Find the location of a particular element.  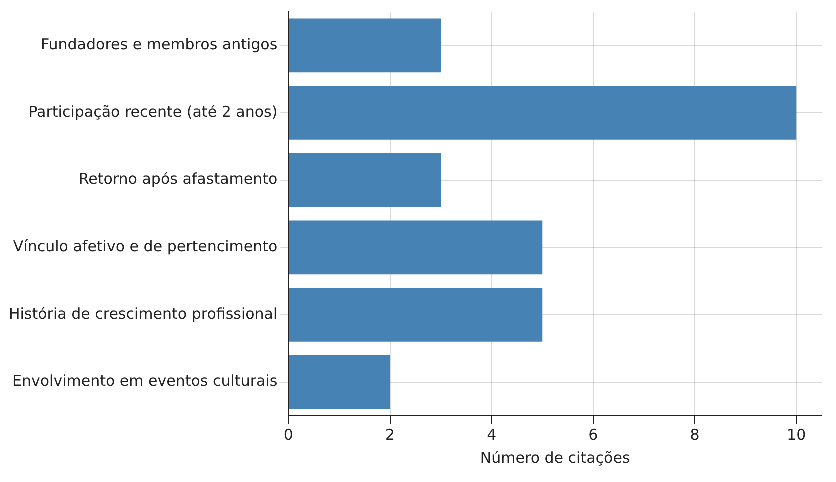

y-tick-label: História de crescimento profissional is located at coordinates (143, 313).